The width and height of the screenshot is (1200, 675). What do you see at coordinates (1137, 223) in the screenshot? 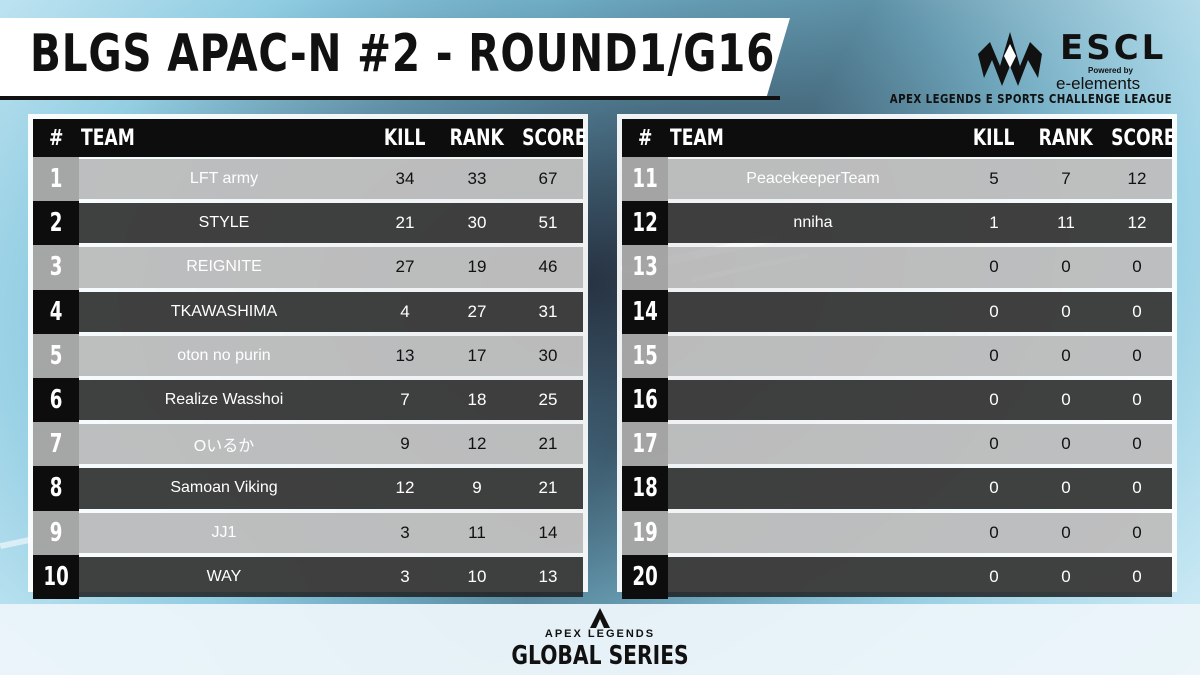
I see `total-score: 12` at bounding box center [1137, 223].